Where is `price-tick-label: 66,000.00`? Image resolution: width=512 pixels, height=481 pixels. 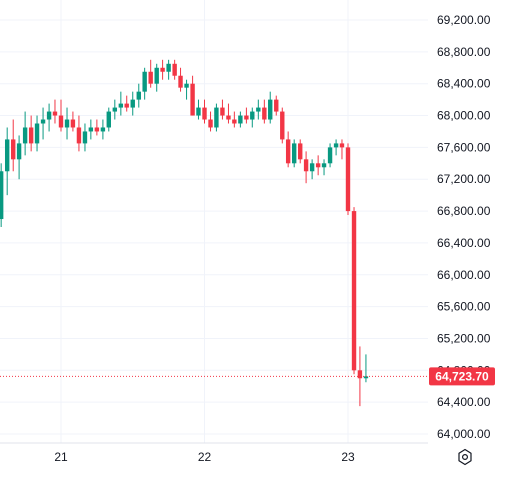 price-tick-label: 66,000.00 is located at coordinates (464, 275).